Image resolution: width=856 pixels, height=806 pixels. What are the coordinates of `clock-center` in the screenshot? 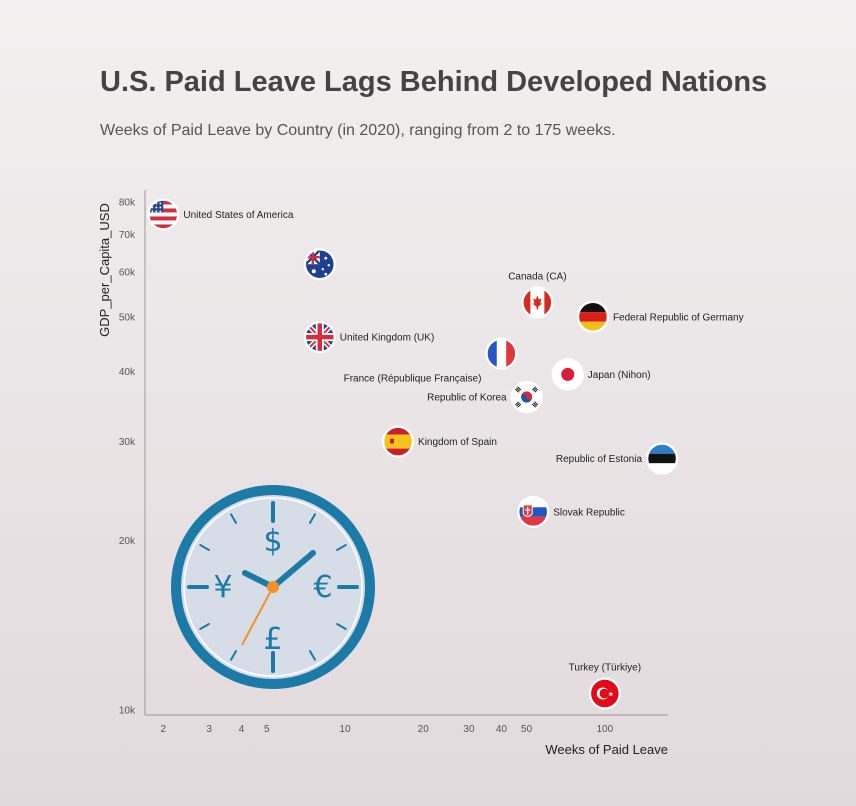 It's located at (273, 587).